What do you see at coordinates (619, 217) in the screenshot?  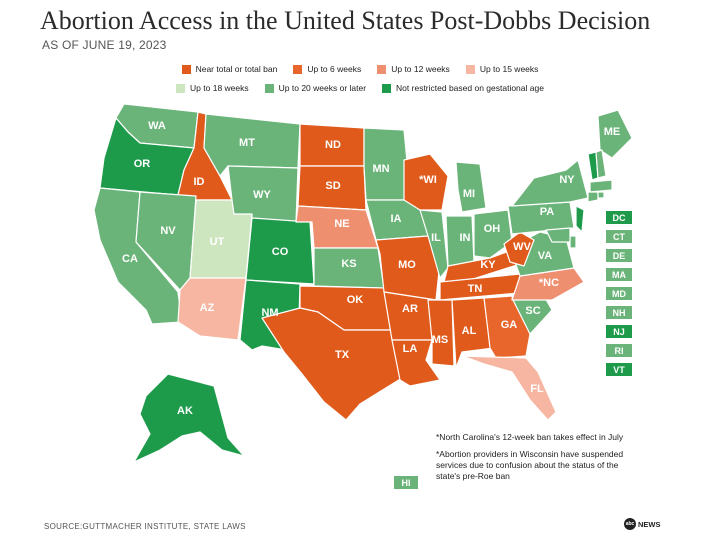 I see `small-state-box-dc: DC` at bounding box center [619, 217].